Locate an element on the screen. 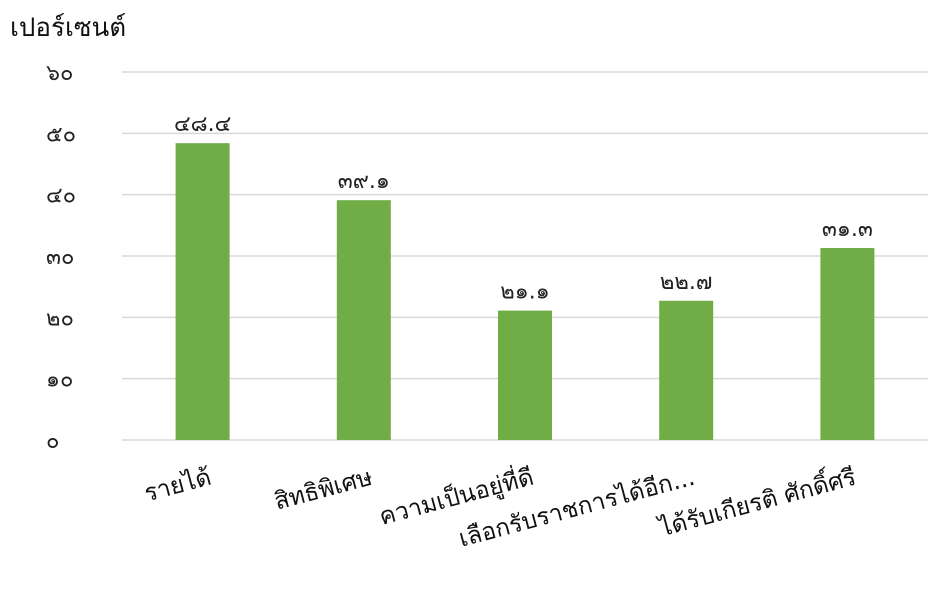 The height and width of the screenshot is (595, 928). y-axis-ticks: ๐ ๑๐ ๒๐ ๓๐ ๔๐ ๕๐ ๖๐ is located at coordinates (61, 257).